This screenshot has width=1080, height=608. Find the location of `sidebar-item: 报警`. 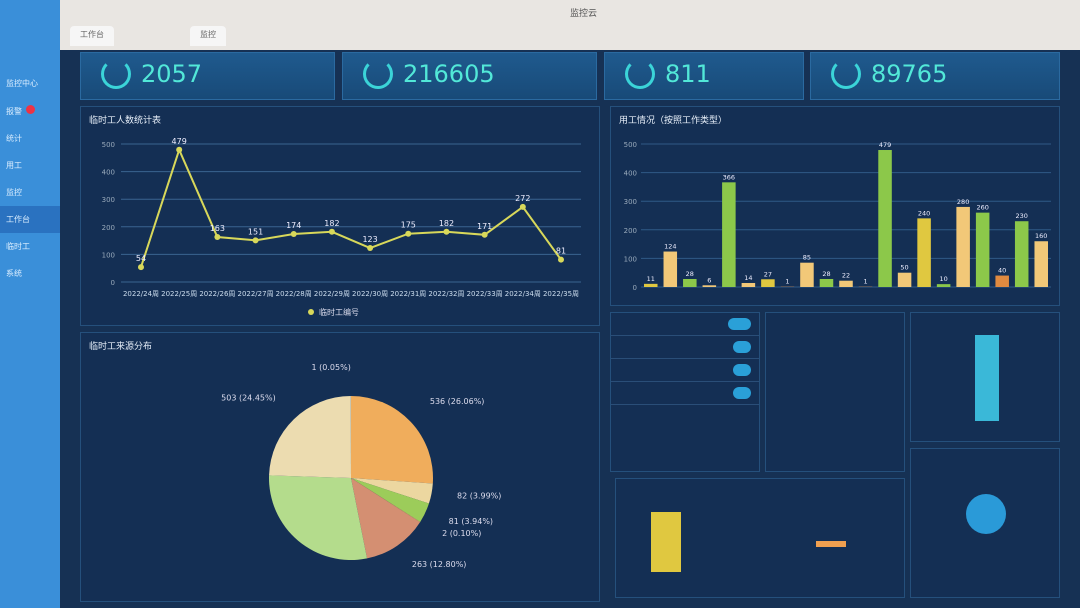

sidebar-item: 报警 is located at coordinates (30, 111).